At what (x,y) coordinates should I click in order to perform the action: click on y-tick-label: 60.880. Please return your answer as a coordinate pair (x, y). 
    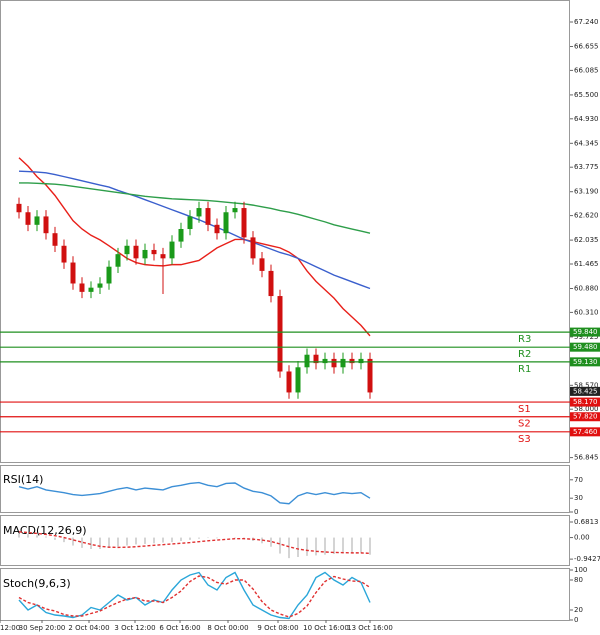
    Looking at the image, I should click on (586, 289).